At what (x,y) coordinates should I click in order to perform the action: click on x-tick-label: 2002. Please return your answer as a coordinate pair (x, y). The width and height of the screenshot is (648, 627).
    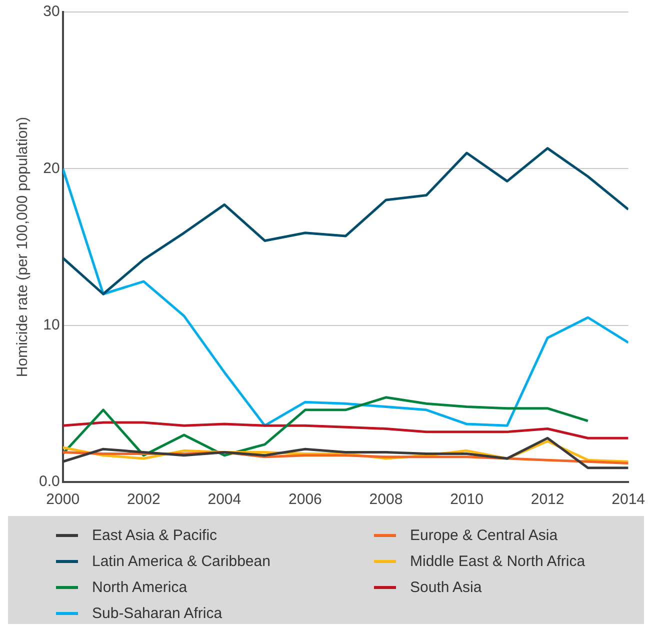
    Looking at the image, I should click on (143, 499).